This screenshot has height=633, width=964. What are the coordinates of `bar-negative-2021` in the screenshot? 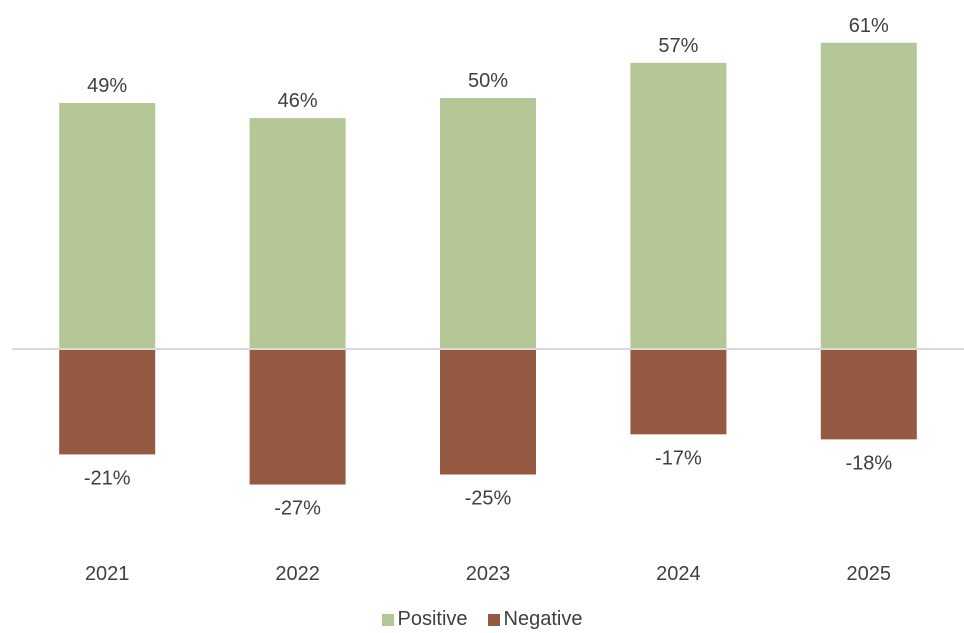 It's located at (107, 402).